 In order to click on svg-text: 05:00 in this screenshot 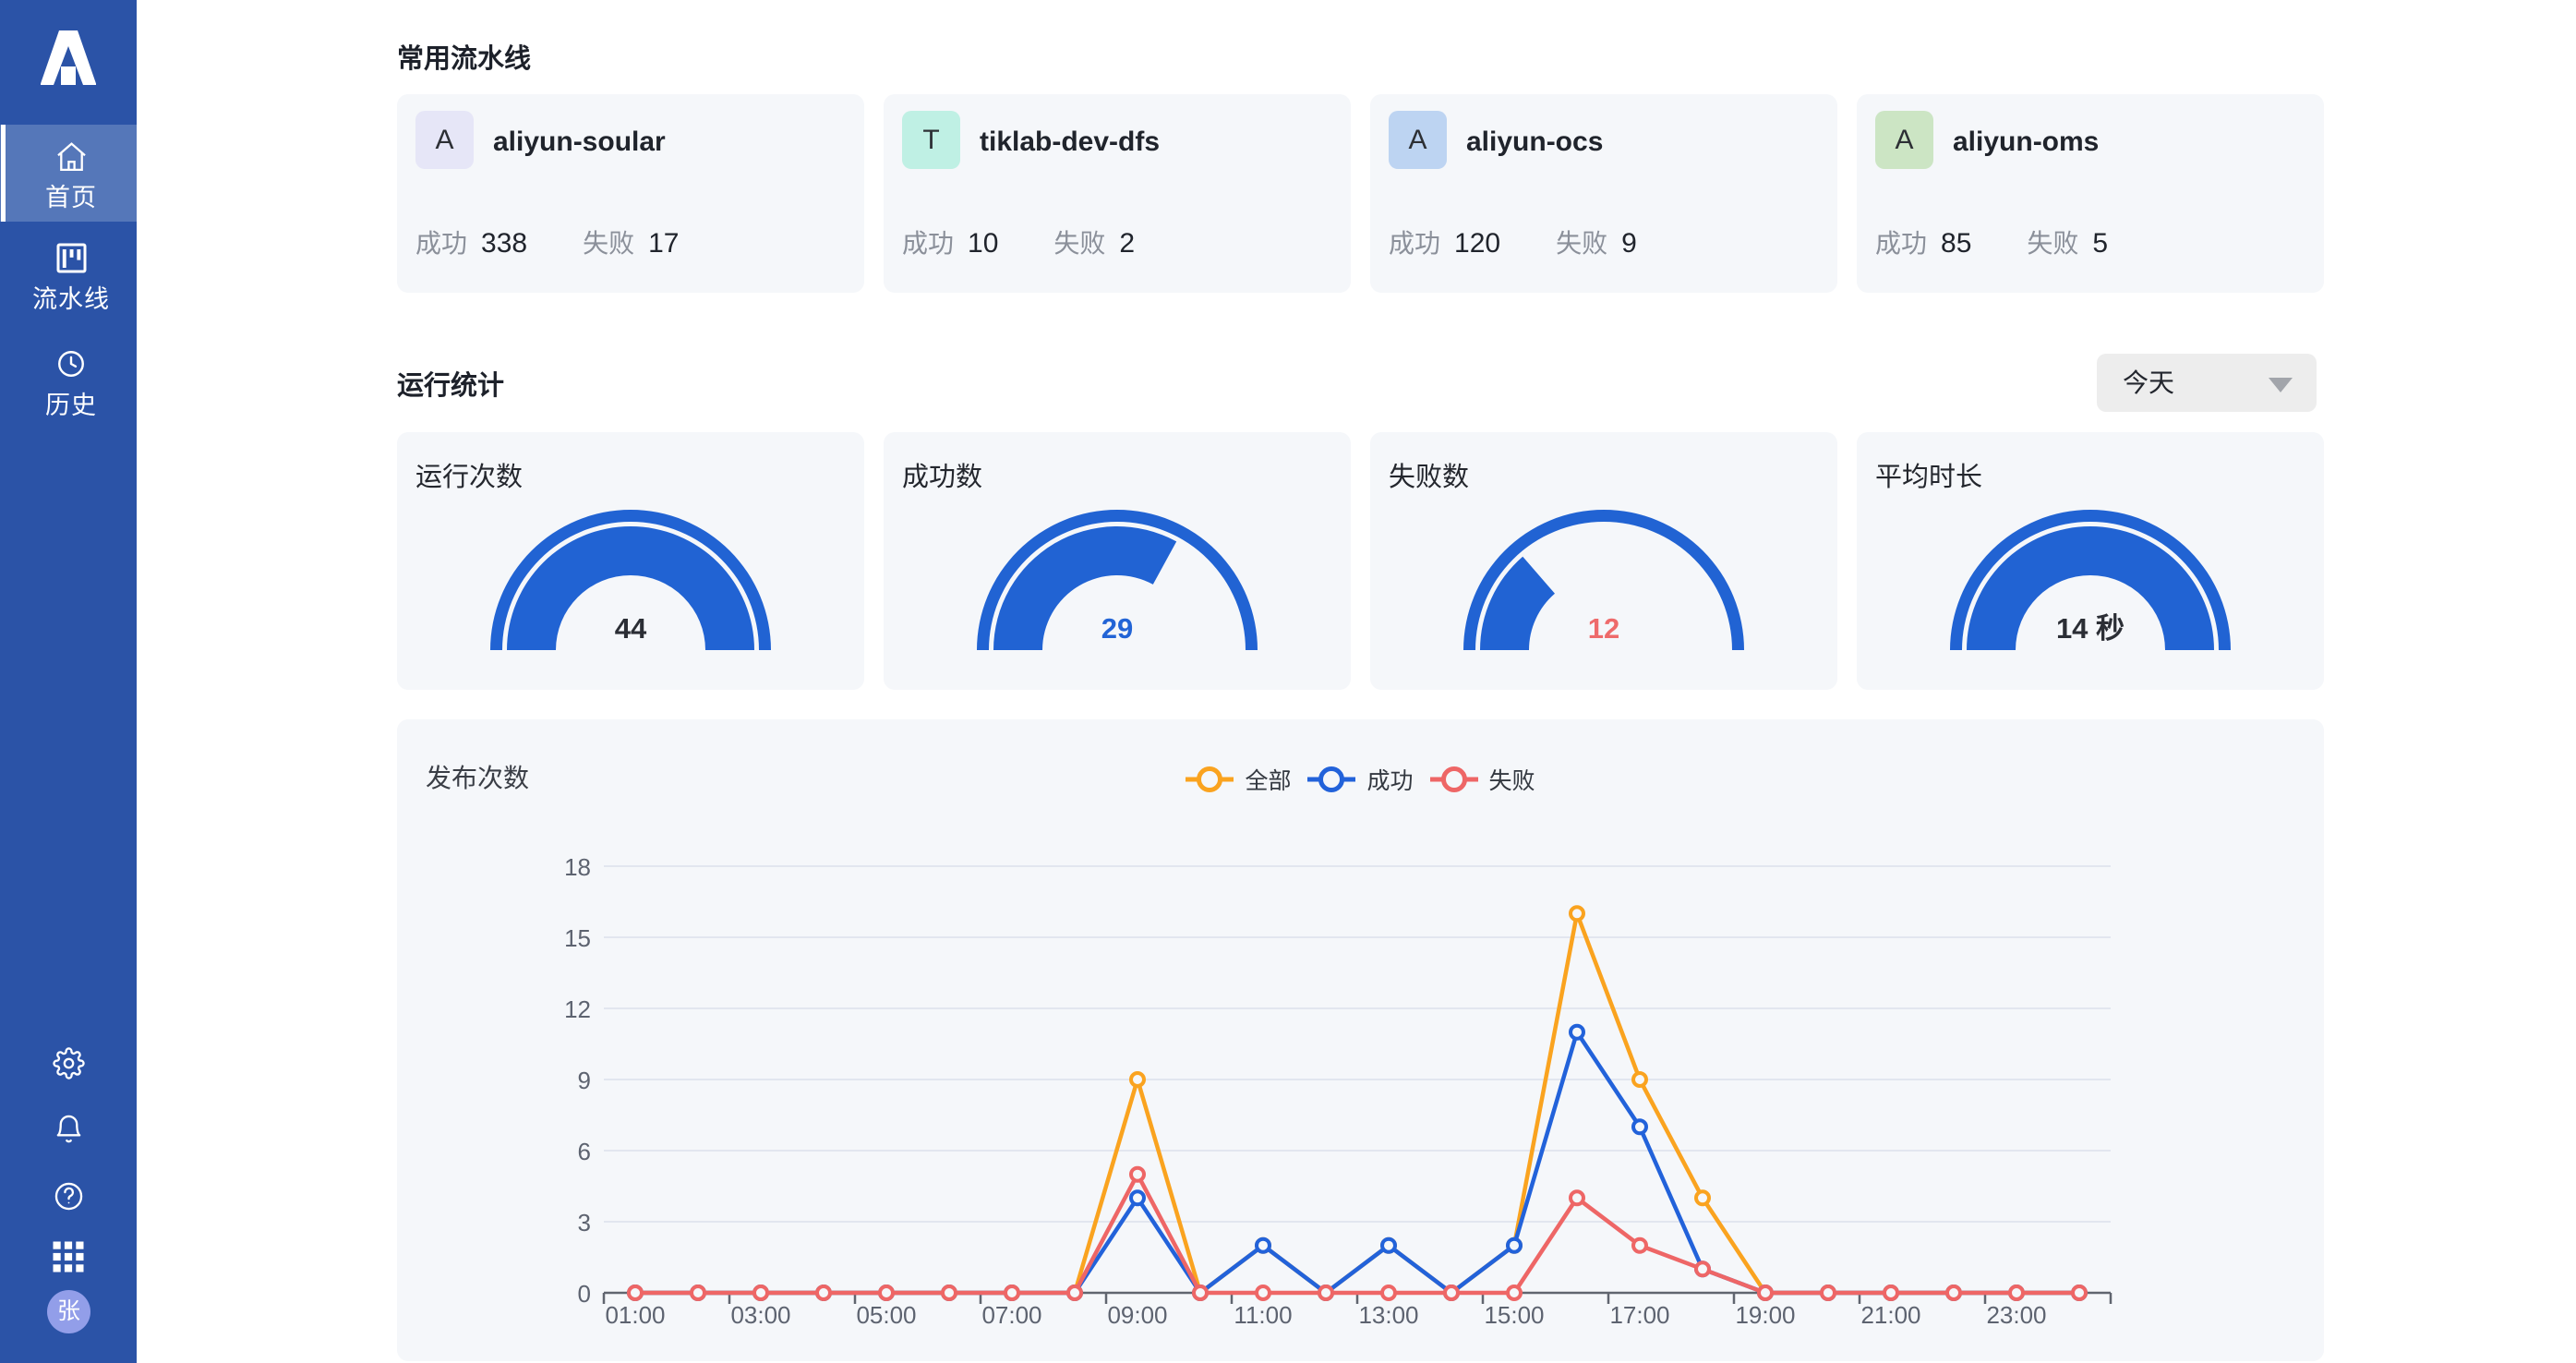, I will do `click(886, 1315)`.